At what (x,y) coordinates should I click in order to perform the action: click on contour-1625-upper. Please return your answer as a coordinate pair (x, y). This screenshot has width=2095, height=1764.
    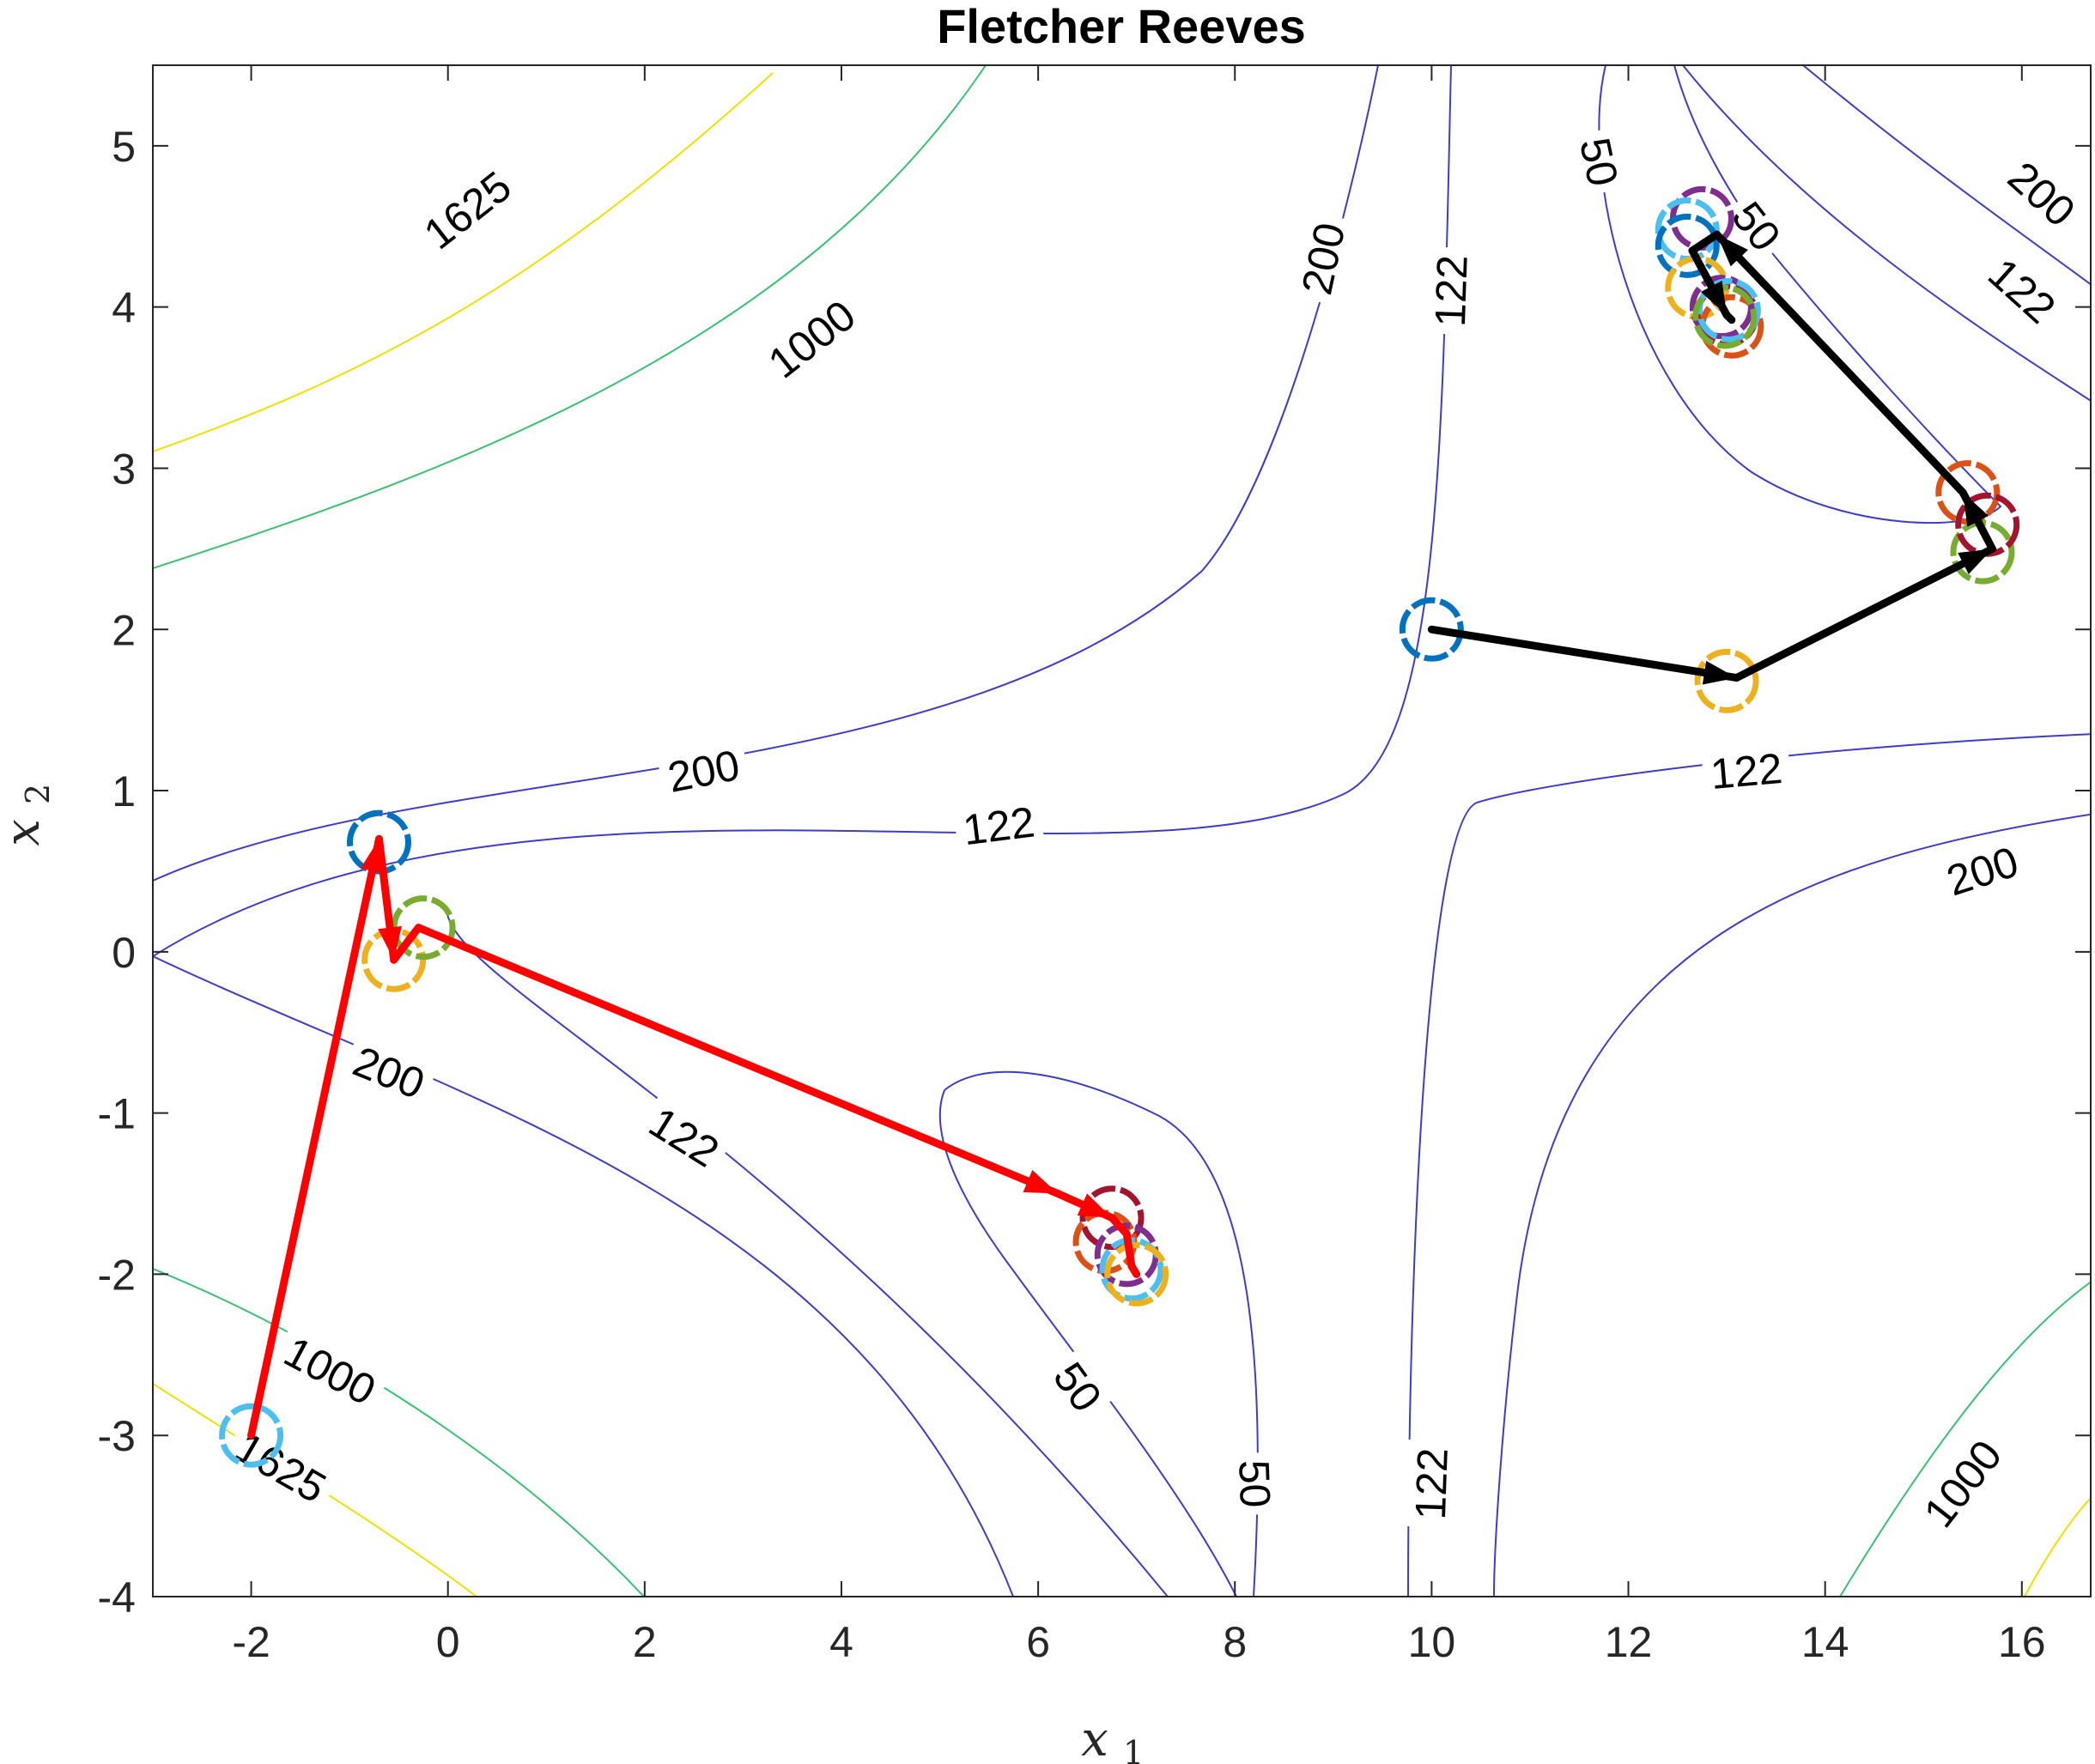
    Looking at the image, I should click on (463, 262).